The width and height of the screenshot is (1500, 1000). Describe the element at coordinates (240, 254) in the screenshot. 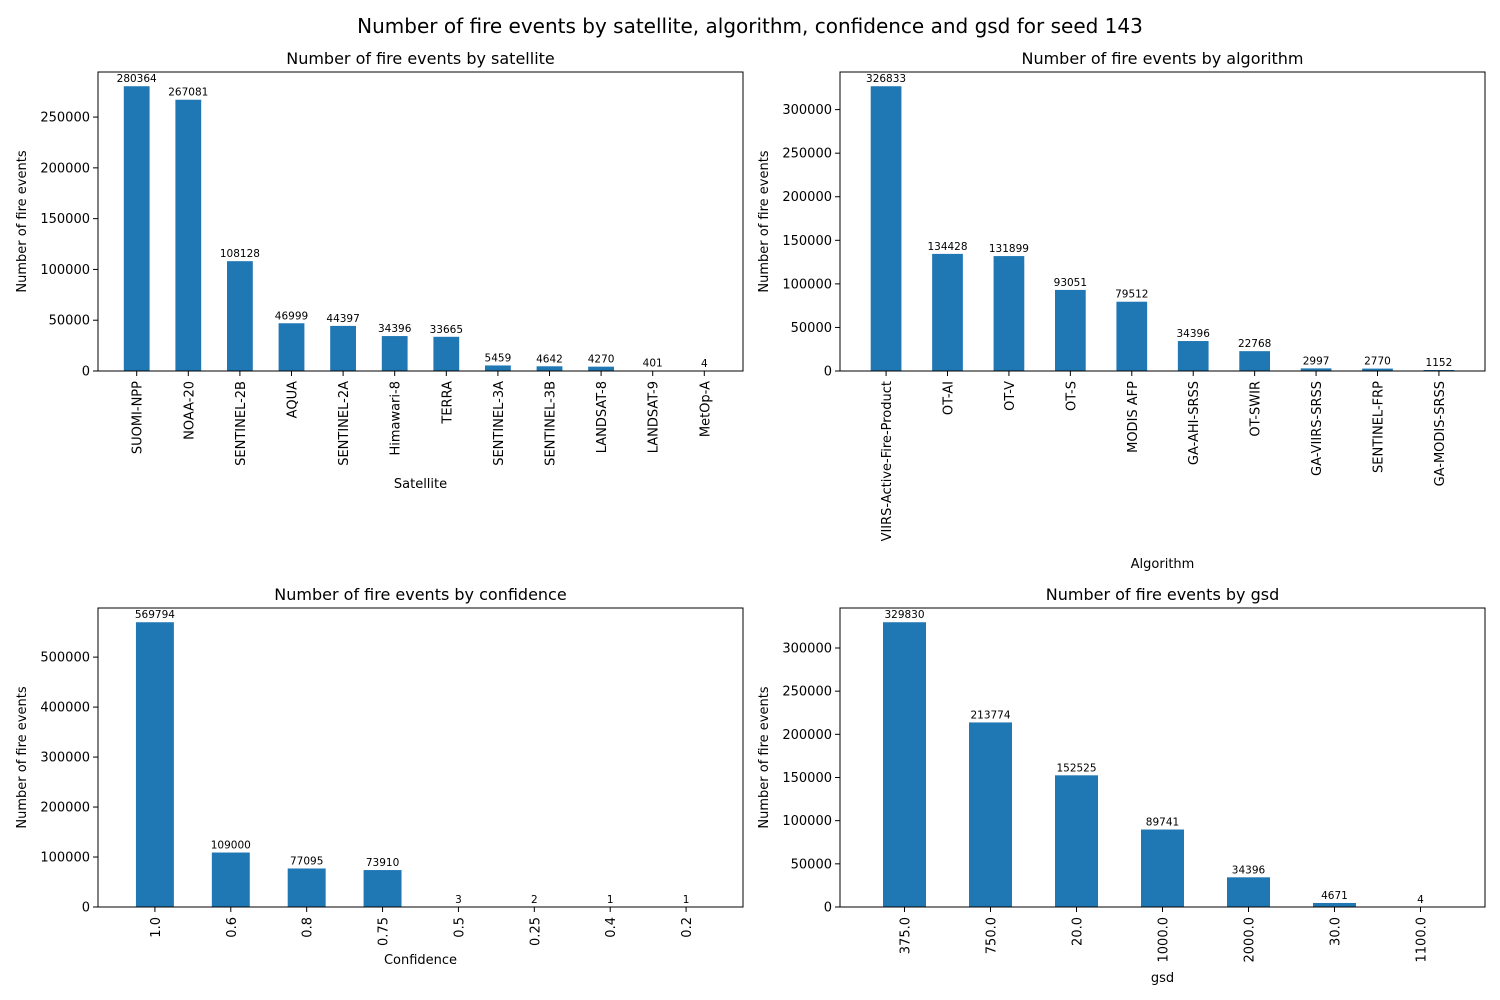

I see `bar-value-label: 108128` at that location.